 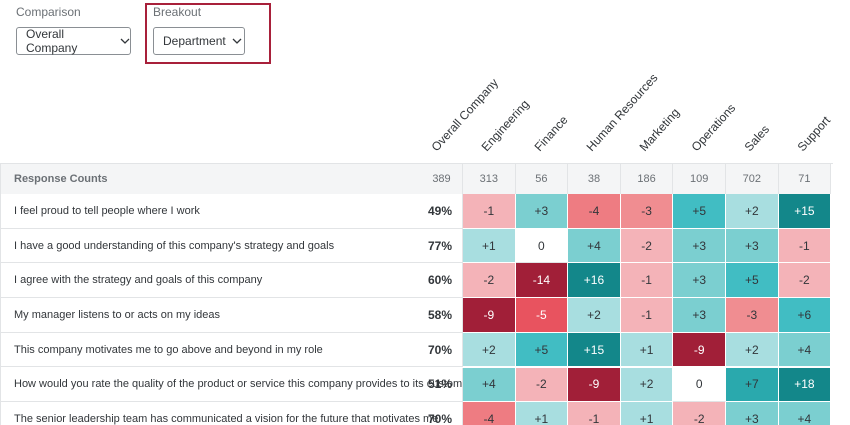 What do you see at coordinates (52, 41) in the screenshot?
I see `dropdown-value: Overall Company` at bounding box center [52, 41].